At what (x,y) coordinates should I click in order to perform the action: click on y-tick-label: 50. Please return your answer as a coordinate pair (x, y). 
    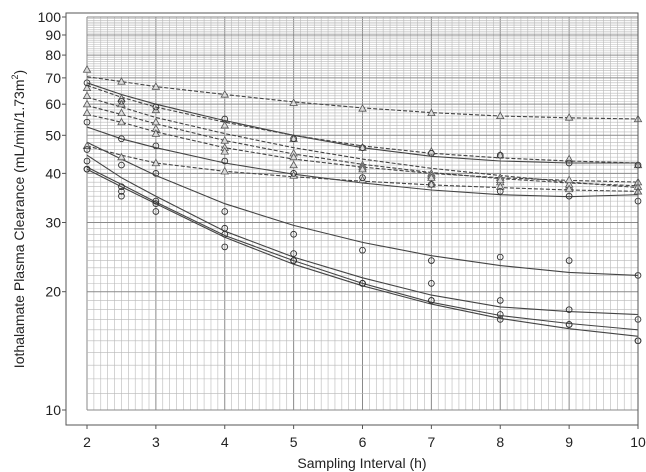
    Looking at the image, I should click on (53, 135).